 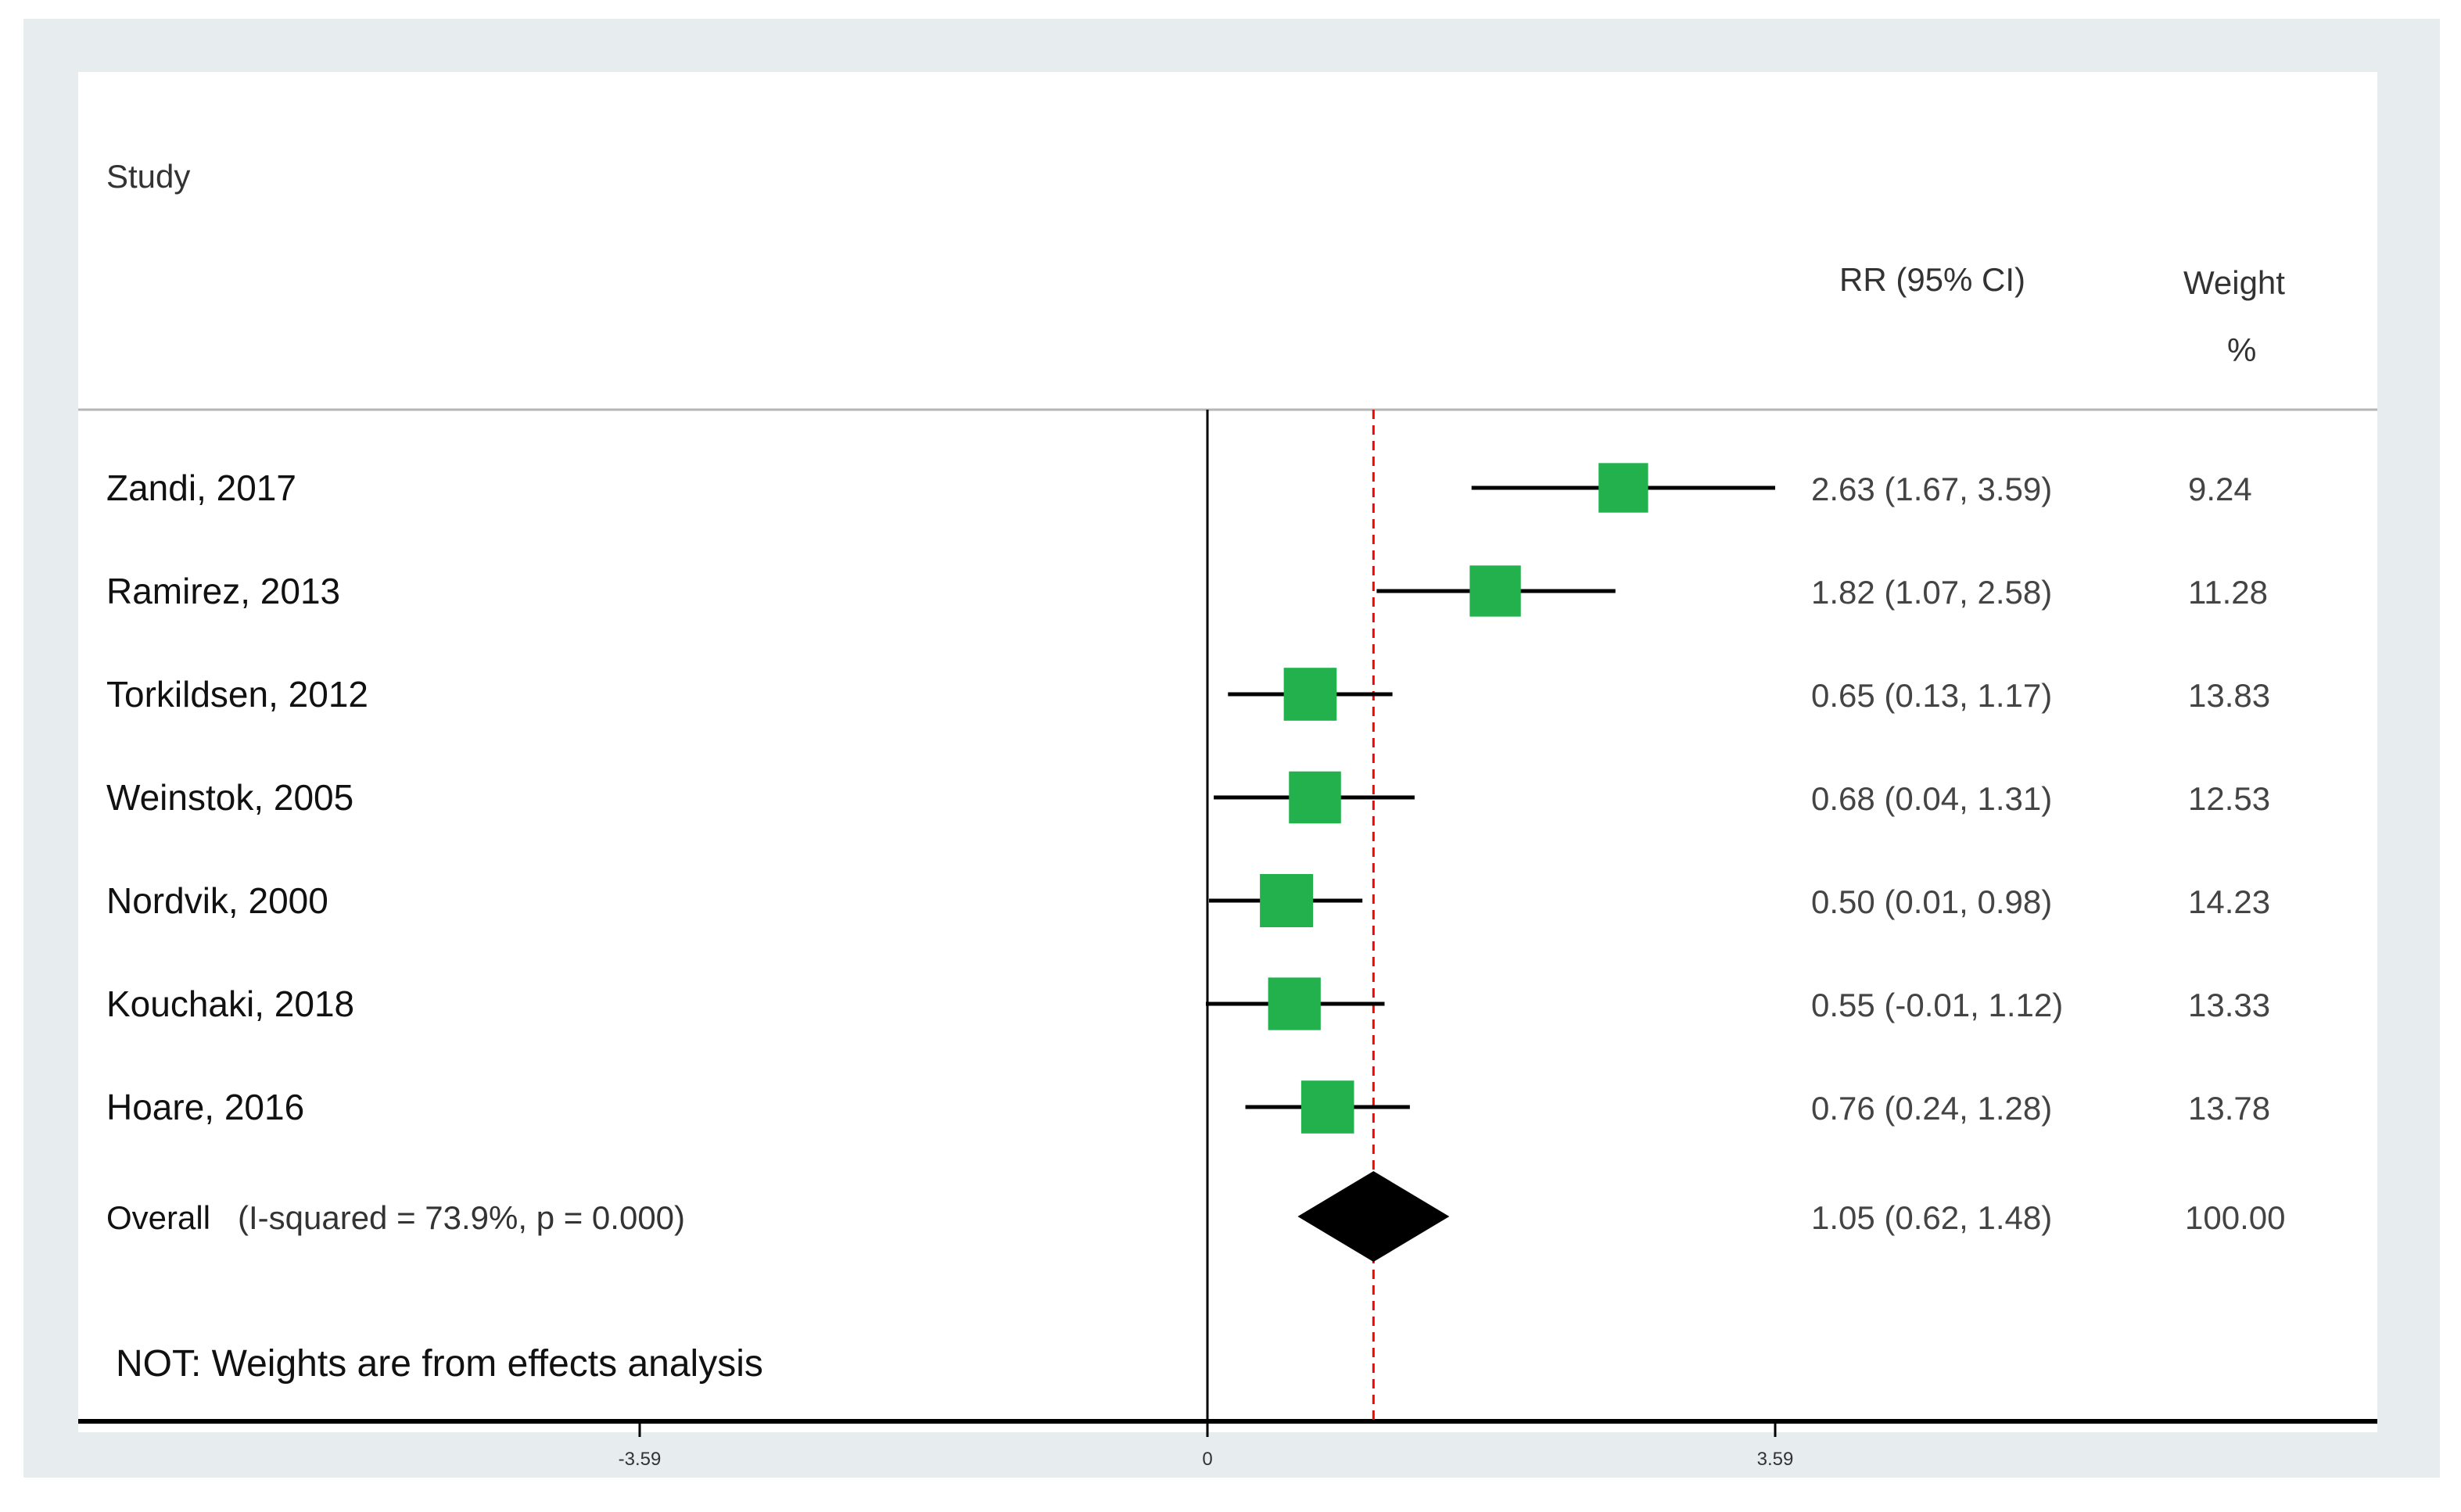 I want to click on study-name: Weinstok, 2005, so click(x=229, y=797).